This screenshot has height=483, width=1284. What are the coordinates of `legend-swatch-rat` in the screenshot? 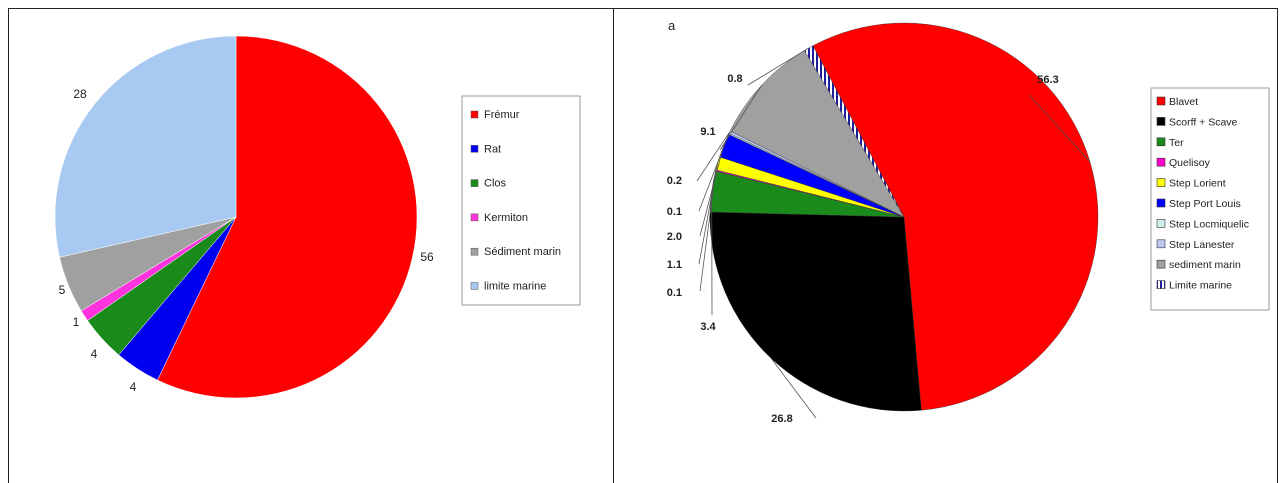 It's located at (474, 149).